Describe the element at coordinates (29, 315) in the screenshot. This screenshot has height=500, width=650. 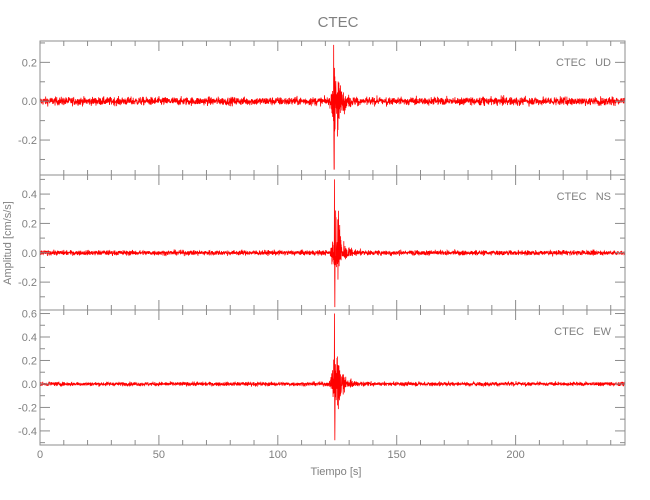
I see `y-tick-label: 0.6` at that location.